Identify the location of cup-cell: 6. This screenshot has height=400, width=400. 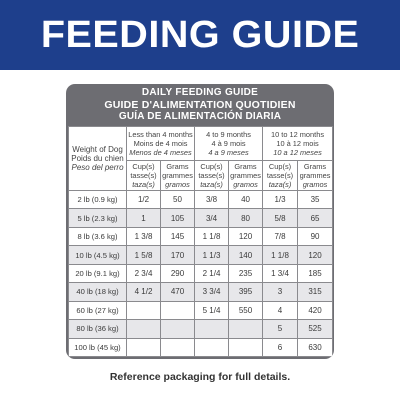
(280, 347).